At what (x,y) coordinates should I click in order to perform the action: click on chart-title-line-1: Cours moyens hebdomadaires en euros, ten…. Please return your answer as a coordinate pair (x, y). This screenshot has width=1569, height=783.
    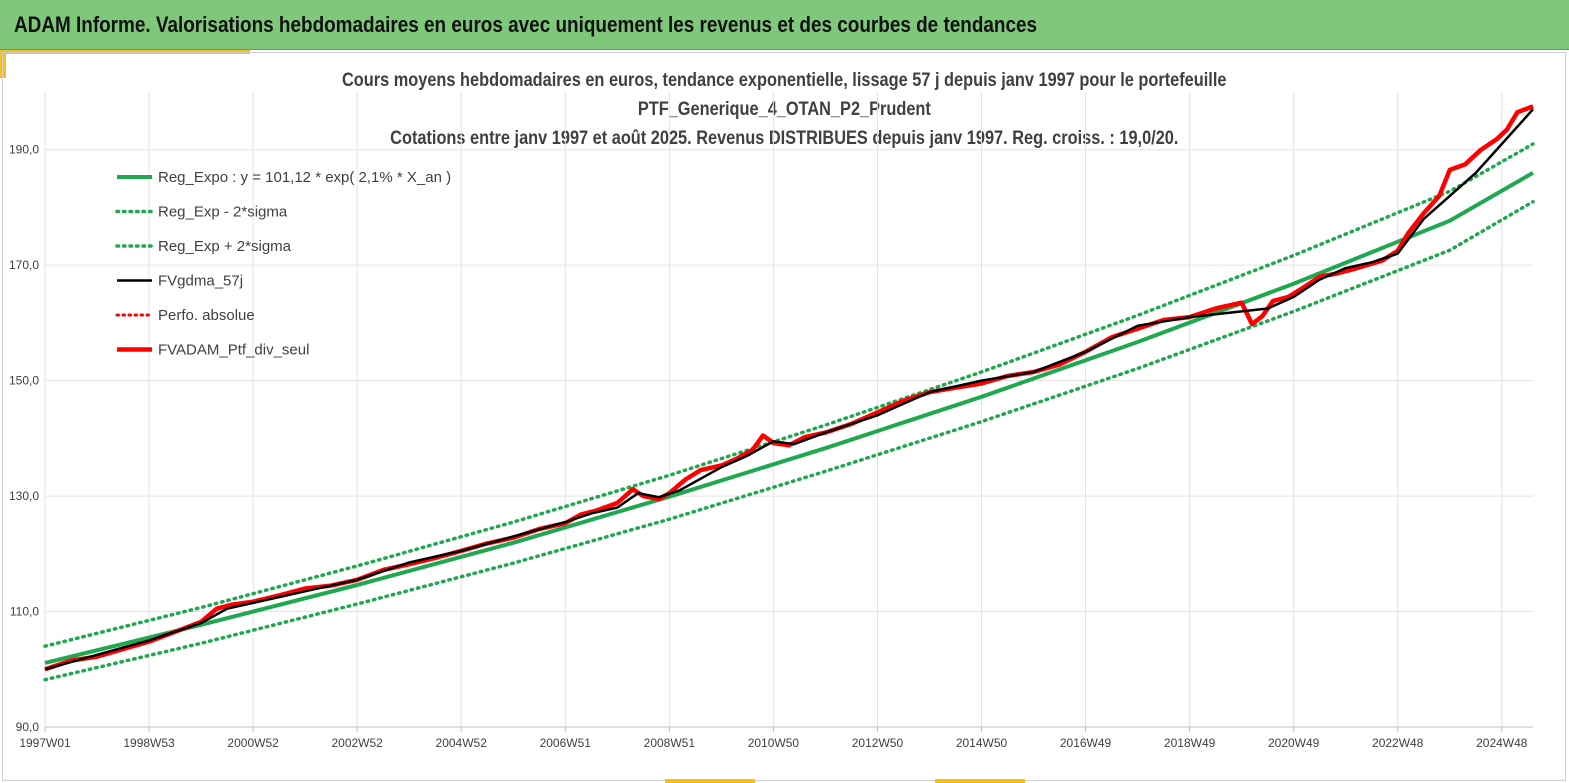
    Looking at the image, I should click on (784, 80).